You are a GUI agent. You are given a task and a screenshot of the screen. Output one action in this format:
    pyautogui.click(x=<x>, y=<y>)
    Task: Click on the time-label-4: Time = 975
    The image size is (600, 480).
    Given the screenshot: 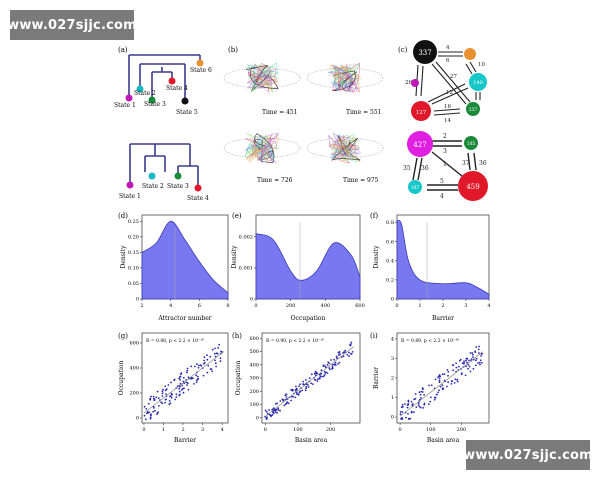 What is the action you would take?
    pyautogui.click(x=361, y=180)
    